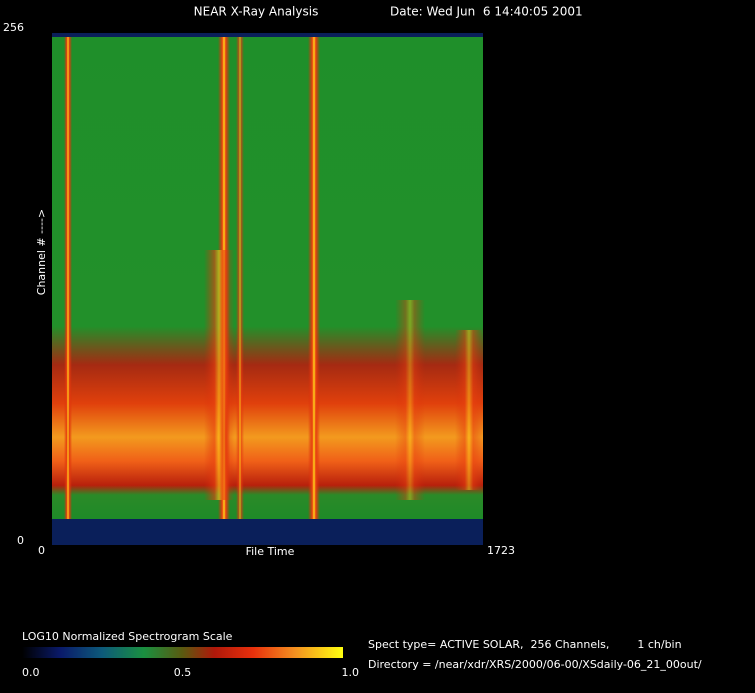 The width and height of the screenshot is (755, 693). Describe the element at coordinates (41, 550) in the screenshot. I see `x-tick-label: 0` at that location.